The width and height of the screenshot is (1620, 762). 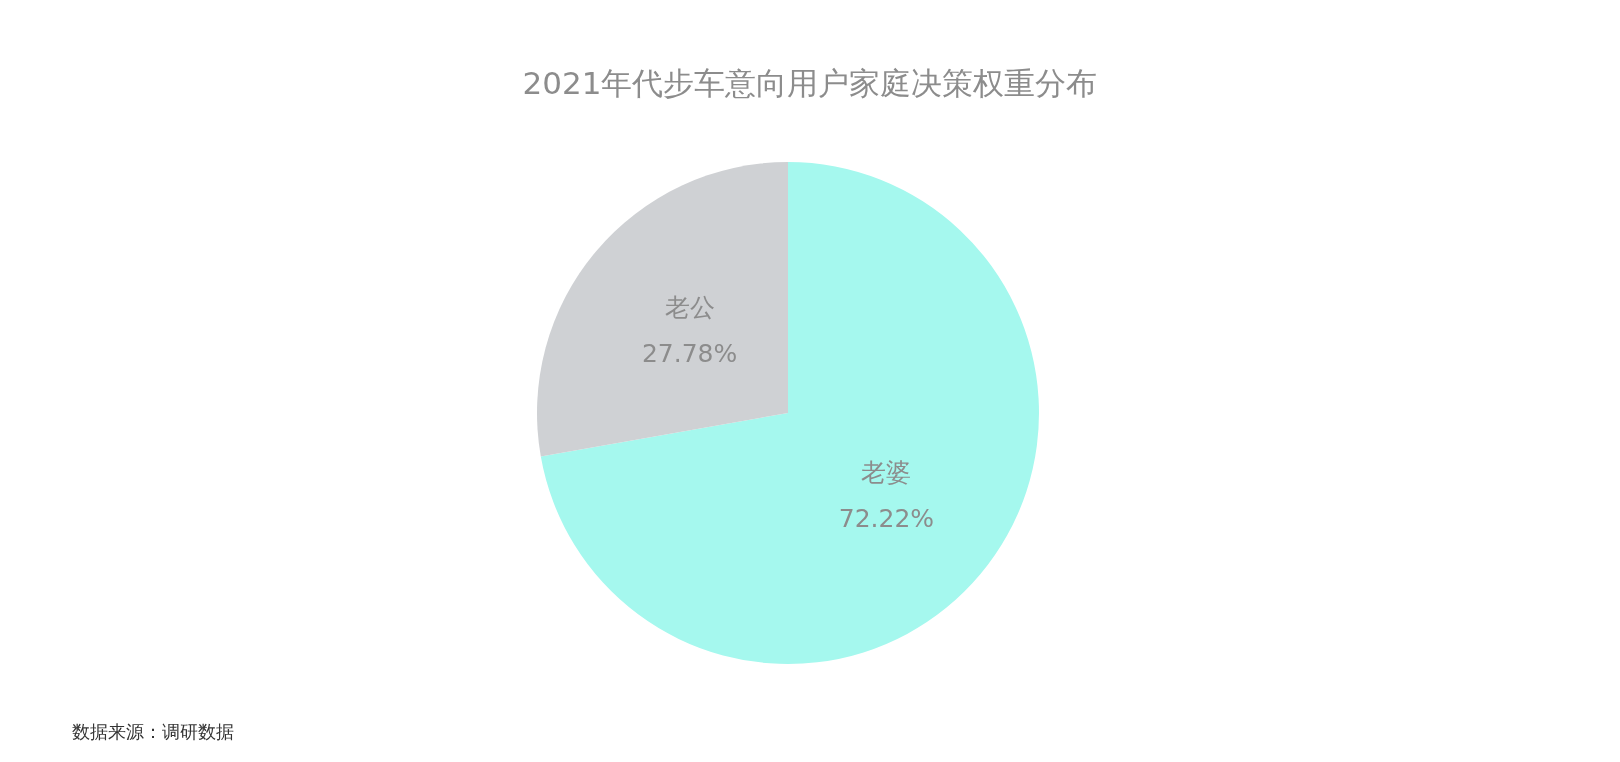 What do you see at coordinates (689, 353) in the screenshot?
I see `data-label: 27.78%` at bounding box center [689, 353].